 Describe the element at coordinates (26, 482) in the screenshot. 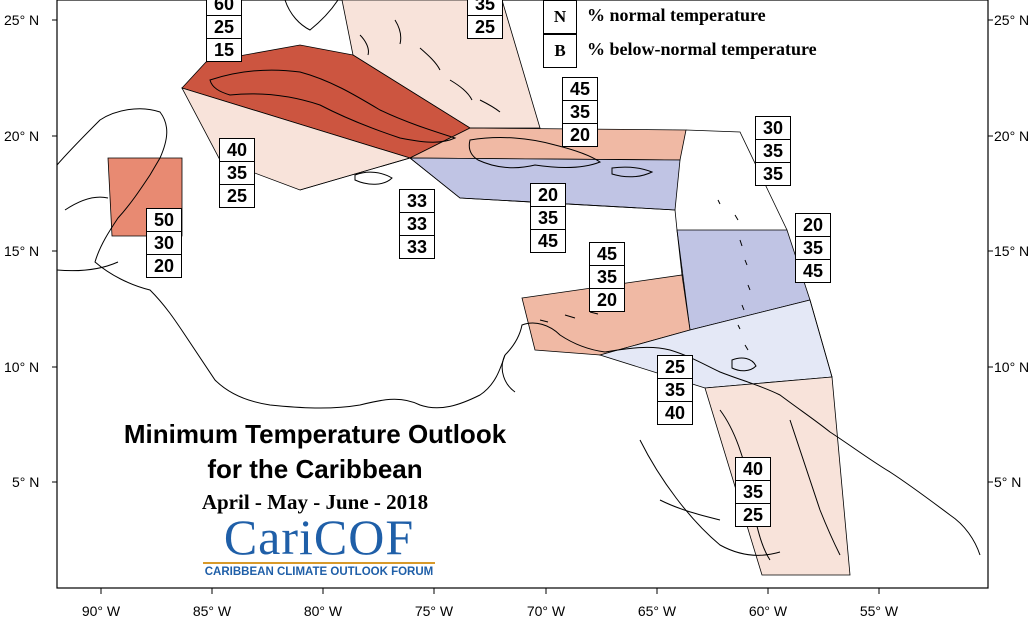

I see `lat-label-5-left: 5° N` at that location.